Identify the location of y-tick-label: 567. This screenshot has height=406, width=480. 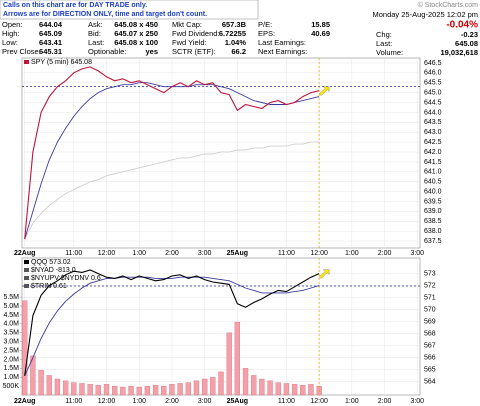
(430, 346).